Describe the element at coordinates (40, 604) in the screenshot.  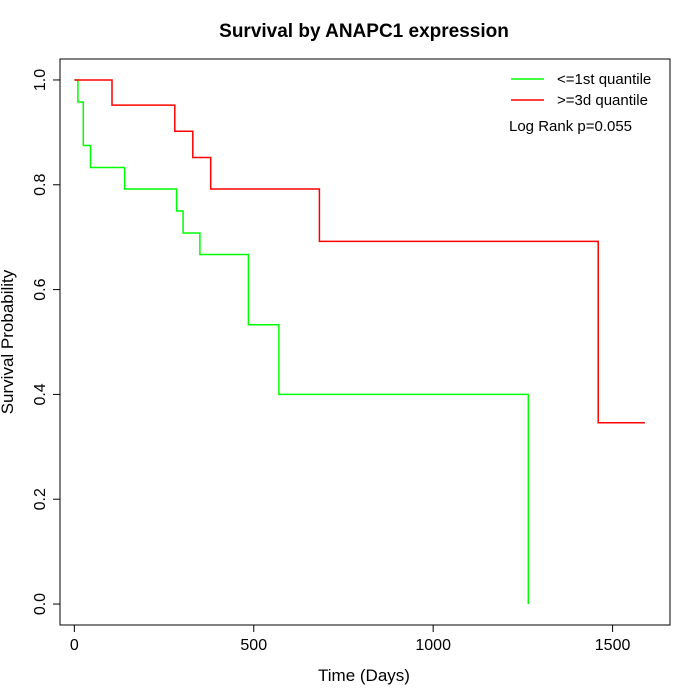
I see `y-tick-label: 0.0` at that location.